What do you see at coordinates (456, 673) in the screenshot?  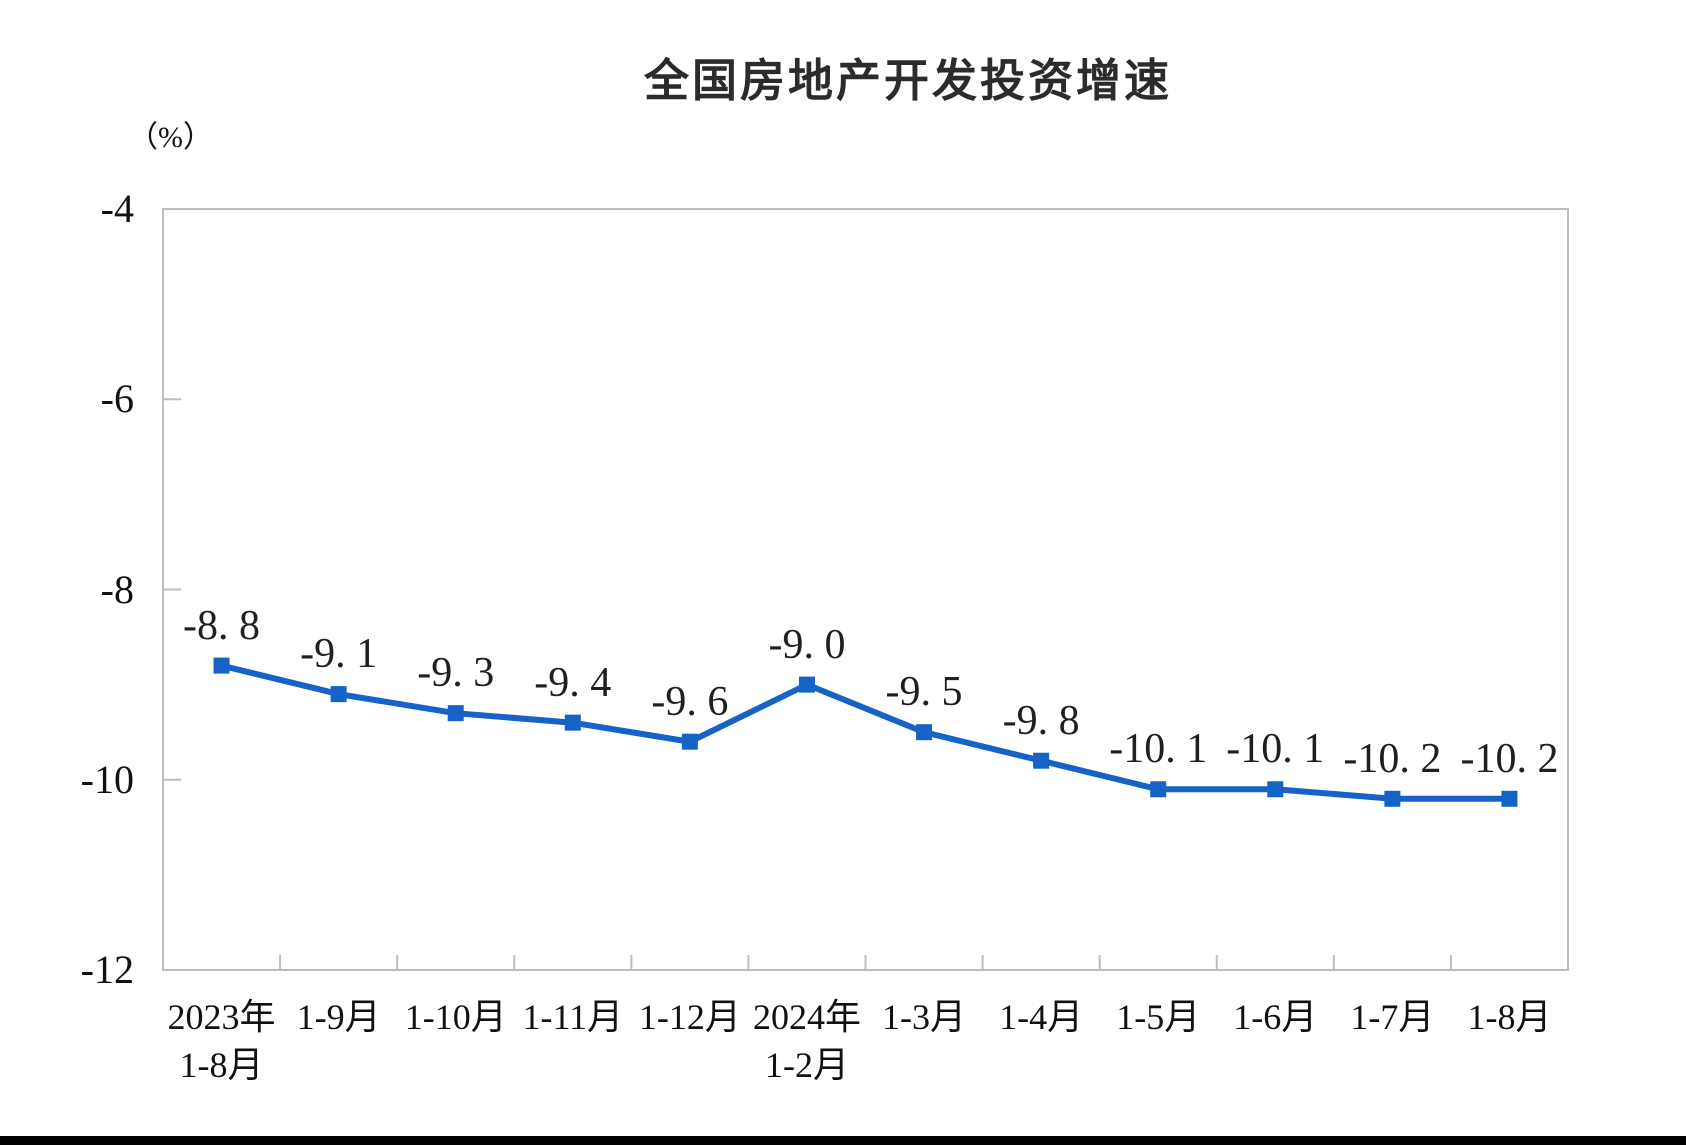 I see `data-label: -9. 3` at bounding box center [456, 673].